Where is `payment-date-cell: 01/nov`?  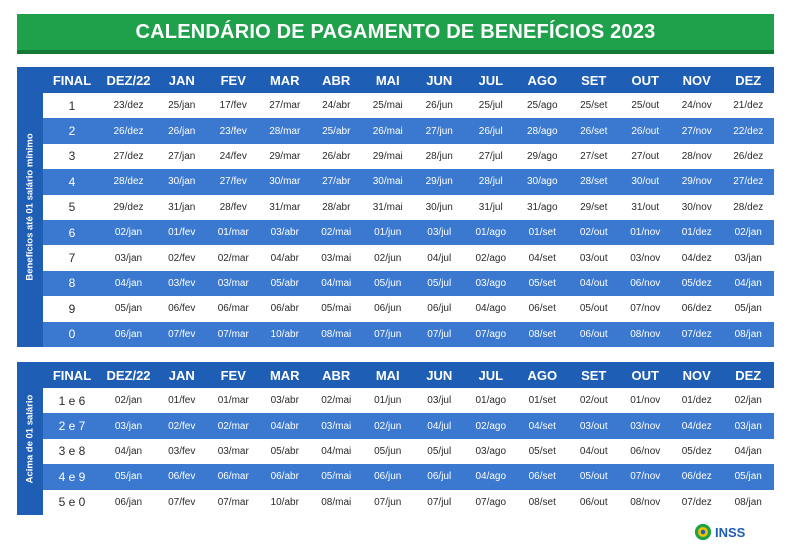
payment-date-cell: 01/nov is located at coordinates (645, 232).